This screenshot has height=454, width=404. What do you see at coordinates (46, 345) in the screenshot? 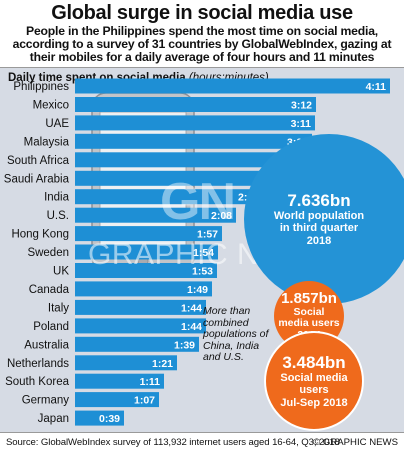
I see `category-label: Australia` at bounding box center [46, 345].